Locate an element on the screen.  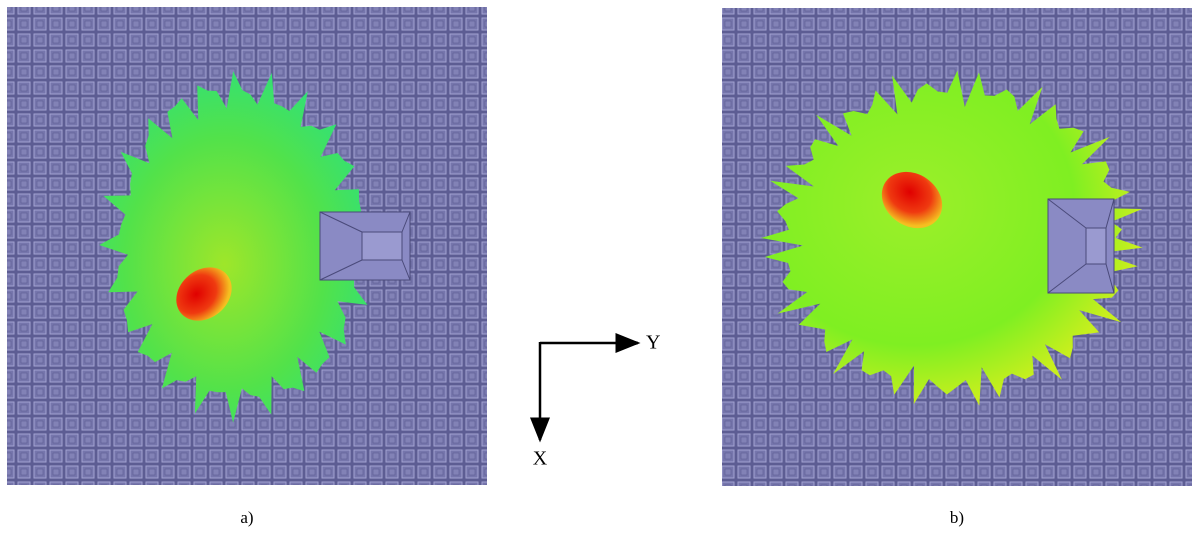
panel-label: a) is located at coordinates (246, 517).